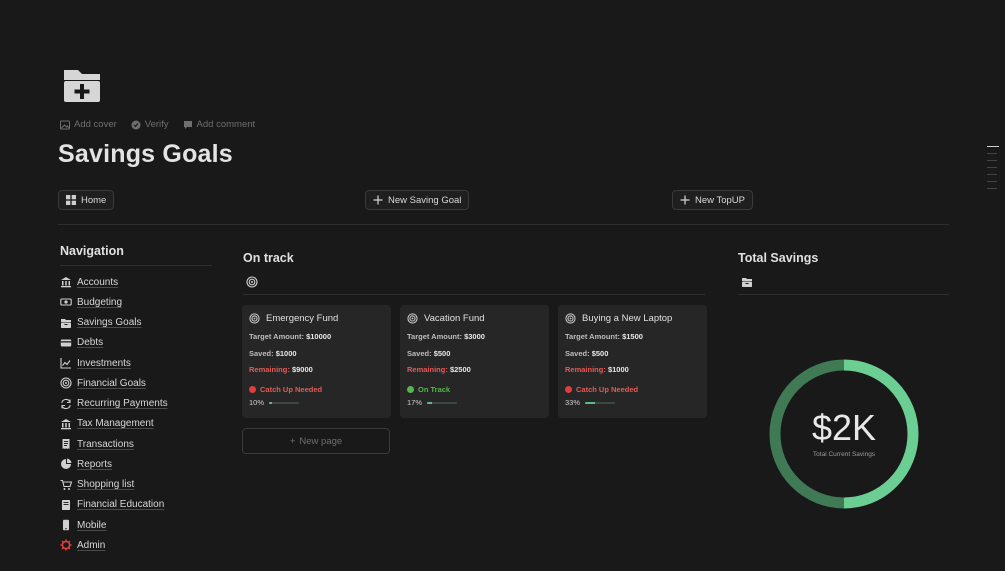 The width and height of the screenshot is (1005, 571). Describe the element at coordinates (95, 464) in the screenshot. I see `nav-item-label: Reports` at that location.